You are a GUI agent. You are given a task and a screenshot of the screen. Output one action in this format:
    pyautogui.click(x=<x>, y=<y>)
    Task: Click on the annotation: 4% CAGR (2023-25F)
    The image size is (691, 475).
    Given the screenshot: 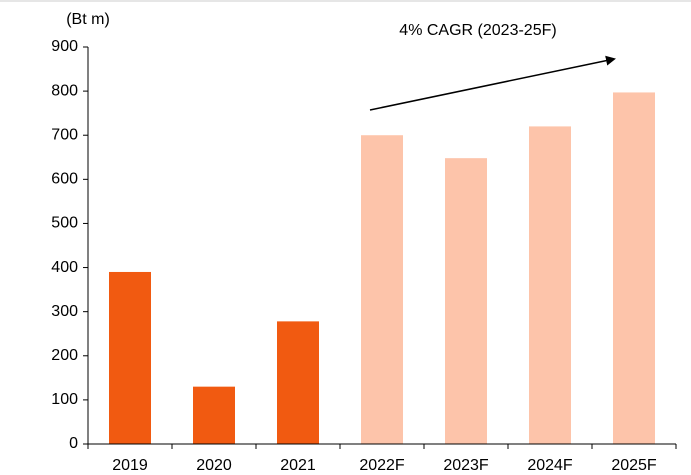 What is the action you would take?
    pyautogui.click(x=477, y=30)
    